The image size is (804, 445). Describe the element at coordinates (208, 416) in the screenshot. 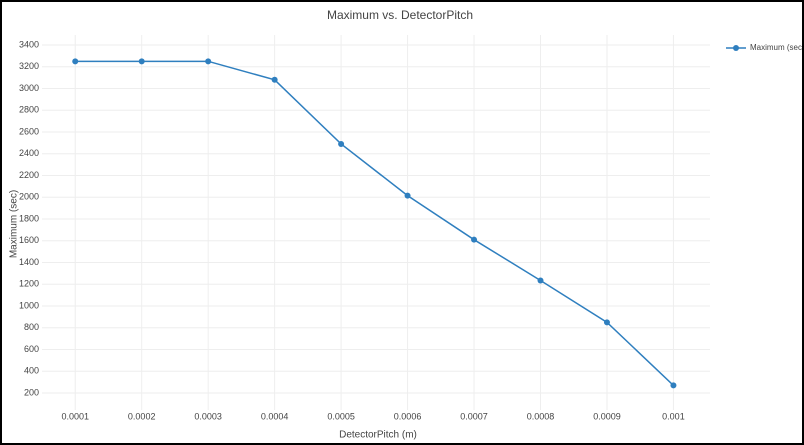

I see `x-tick-label: 0.0003` at that location.